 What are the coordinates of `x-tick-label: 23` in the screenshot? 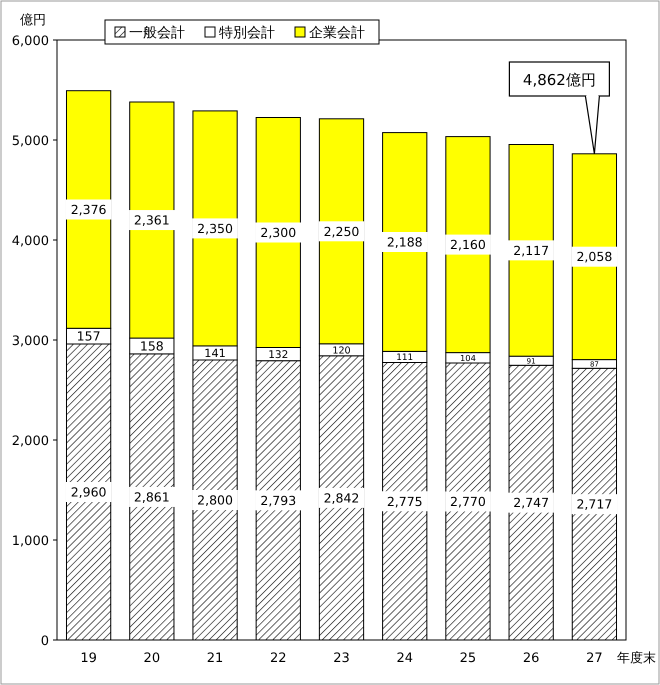 It's located at (341, 658).